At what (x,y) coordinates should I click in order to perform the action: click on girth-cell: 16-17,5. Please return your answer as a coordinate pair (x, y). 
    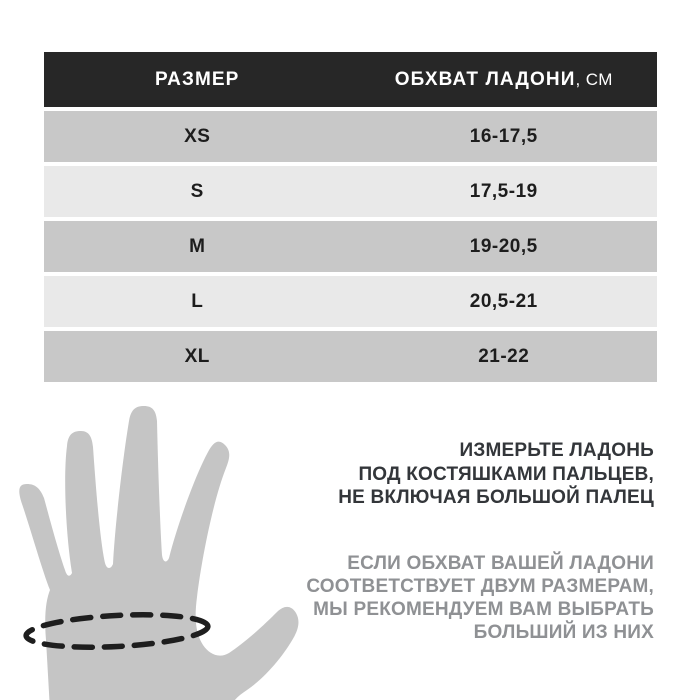
    Looking at the image, I should click on (503, 136).